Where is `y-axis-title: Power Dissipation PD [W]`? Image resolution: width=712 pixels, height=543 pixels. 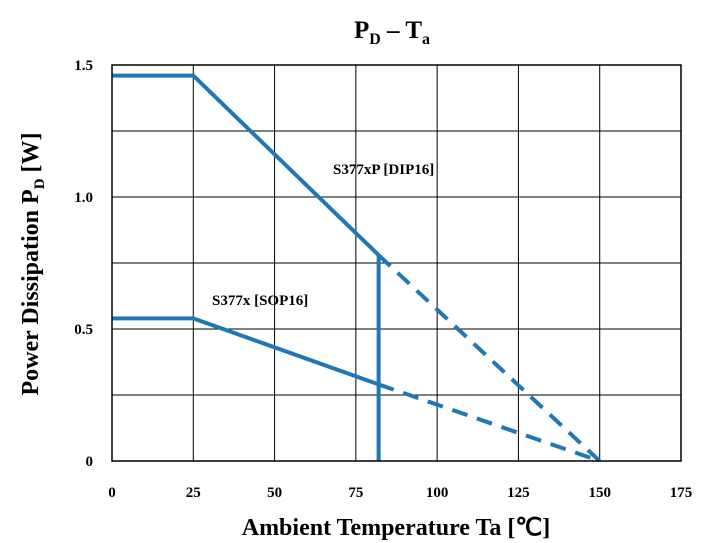 y-axis-title: Power Dissipation PD [W] is located at coordinates (33, 263).